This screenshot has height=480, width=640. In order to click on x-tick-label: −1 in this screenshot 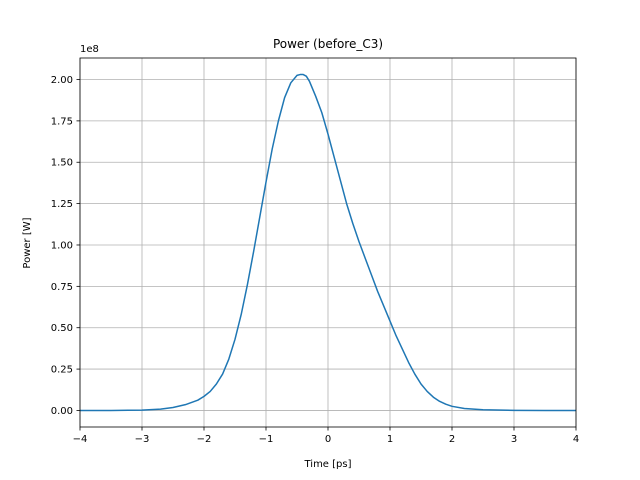, I will do `click(266, 439)`.